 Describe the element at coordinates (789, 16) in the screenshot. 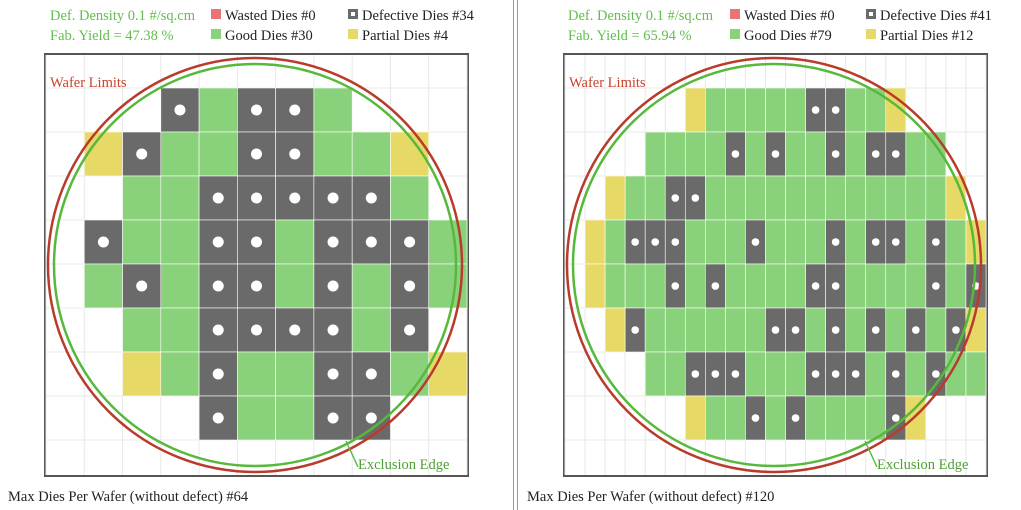

I see `wasted-dies-label: Wasted Dies #0` at that location.